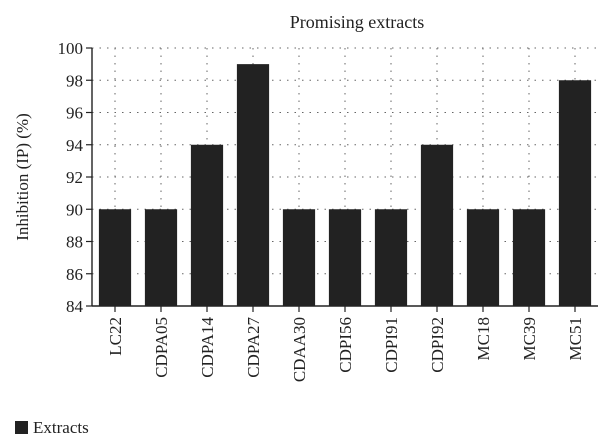 The width and height of the screenshot is (611, 445). What do you see at coordinates (74, 209) in the screenshot?
I see `y-tick-label: 90` at bounding box center [74, 209].